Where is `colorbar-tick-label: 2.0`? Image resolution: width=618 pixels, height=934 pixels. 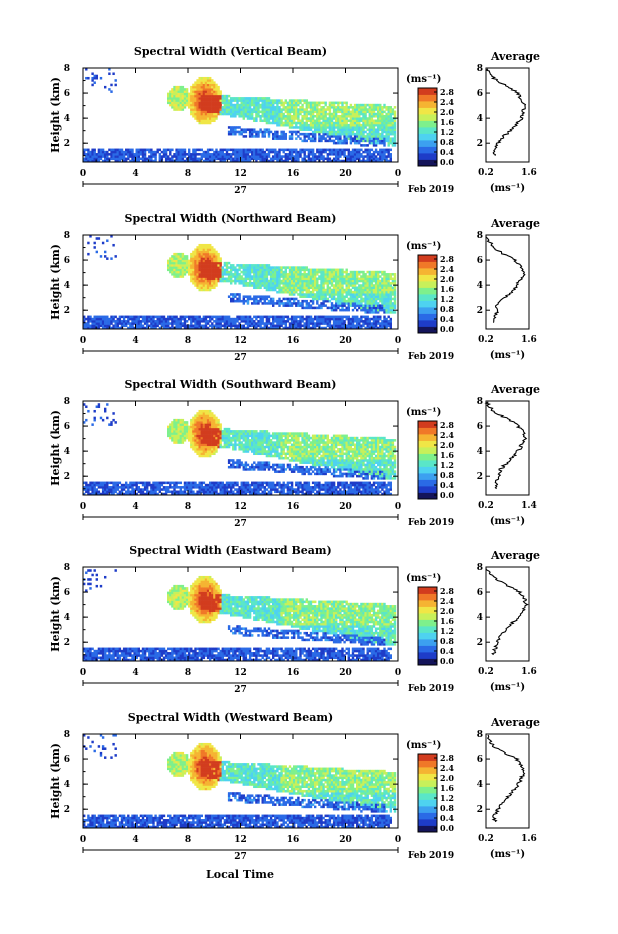 colorbar-tick-label: 2.0 is located at coordinates (447, 112).